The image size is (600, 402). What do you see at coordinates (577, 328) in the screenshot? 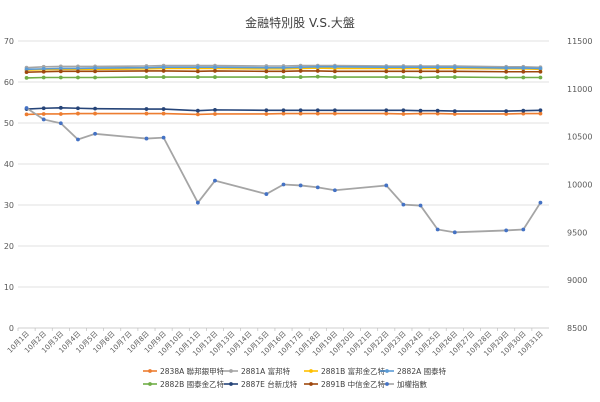
I see `y2-tick-label: 8500` at bounding box center [577, 328].